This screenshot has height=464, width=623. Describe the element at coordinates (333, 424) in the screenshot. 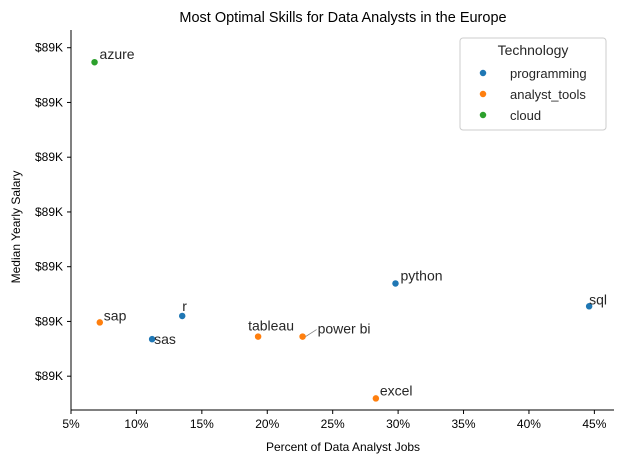

I see `x-tick-label: 25%` at that location.